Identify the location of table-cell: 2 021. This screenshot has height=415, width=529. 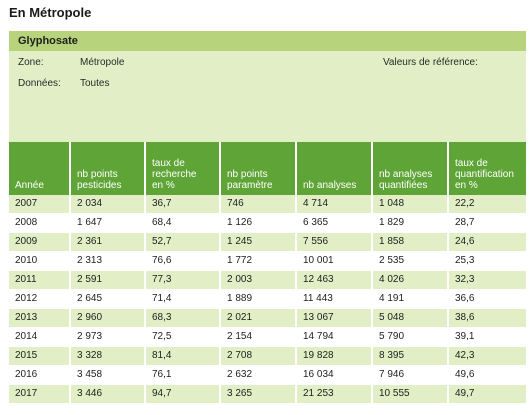
(258, 318).